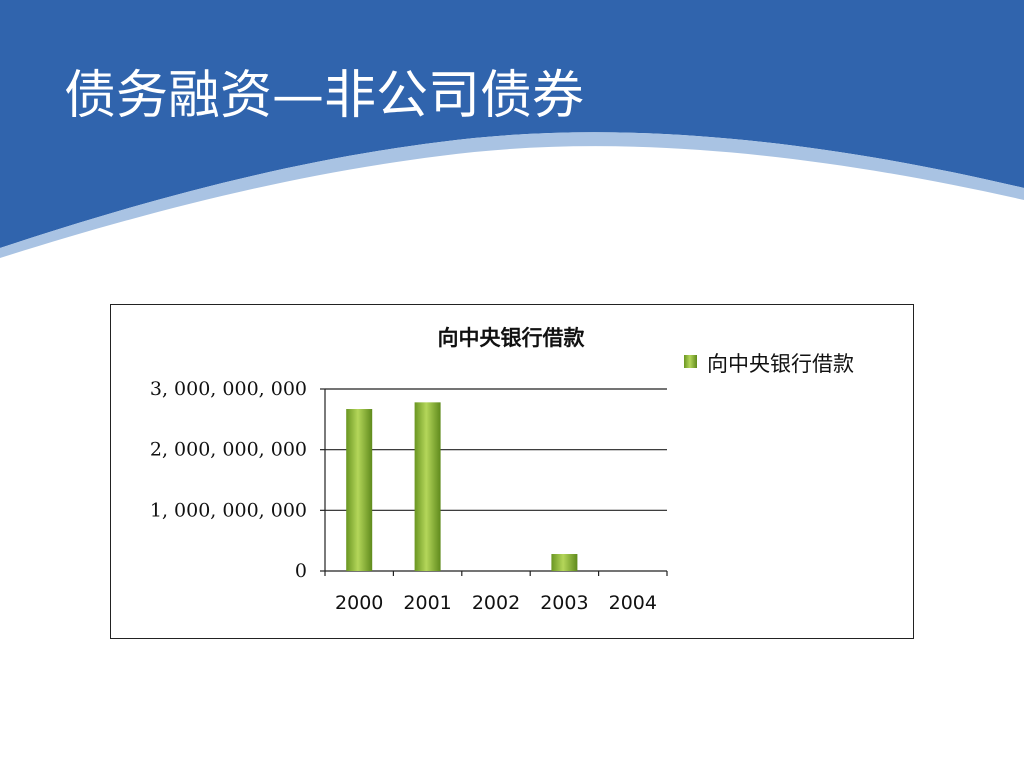 This screenshot has height=768, width=1024. I want to click on axes, so click(494, 482).